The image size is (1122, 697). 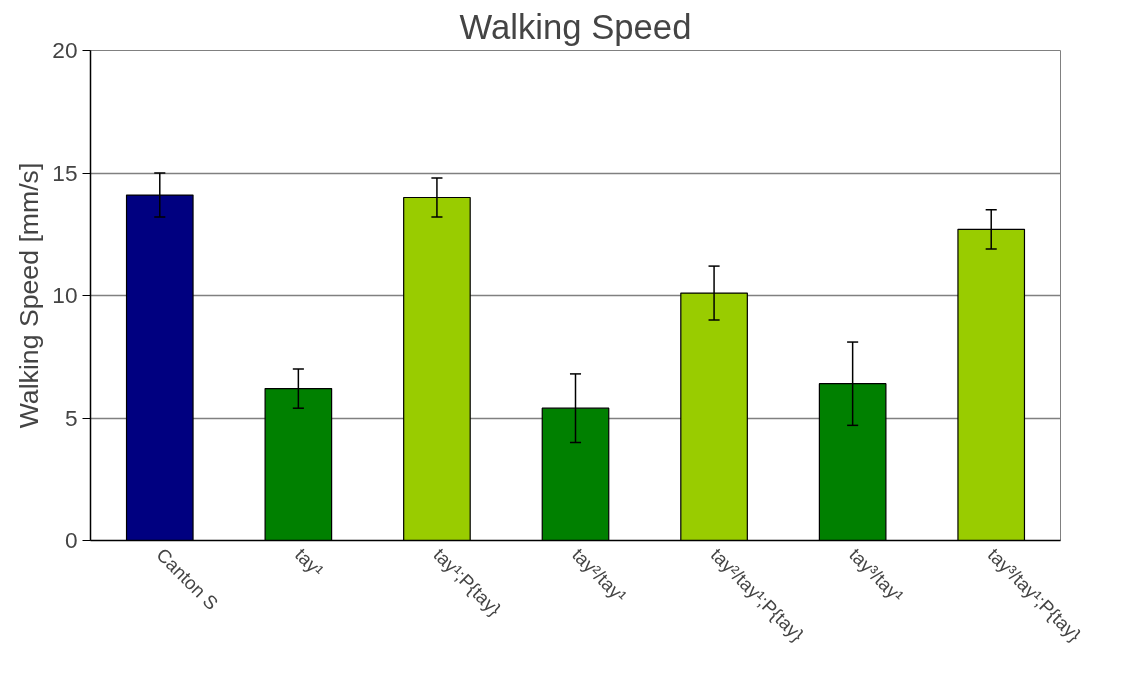 What do you see at coordinates (65, 50) in the screenshot?
I see `y-tick-label: 20` at bounding box center [65, 50].